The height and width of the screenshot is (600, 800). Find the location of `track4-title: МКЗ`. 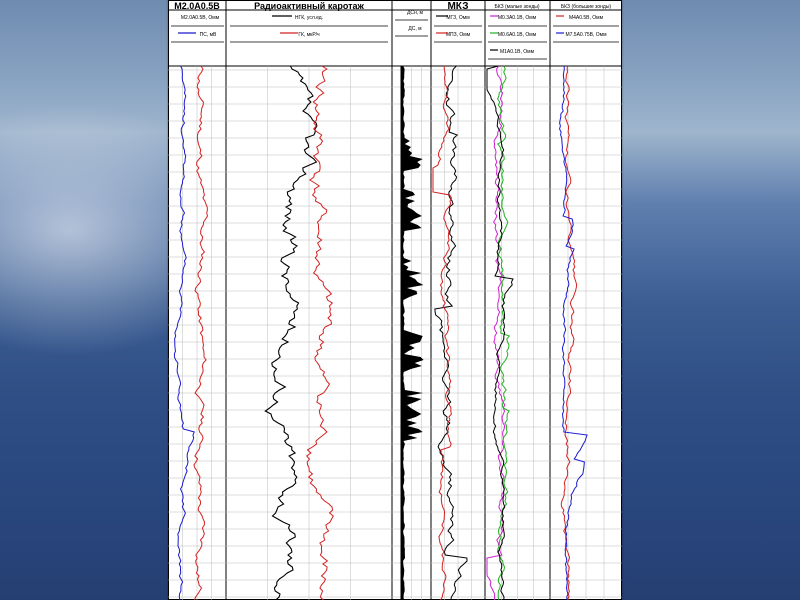

track4-title: МКЗ is located at coordinates (457, 6).